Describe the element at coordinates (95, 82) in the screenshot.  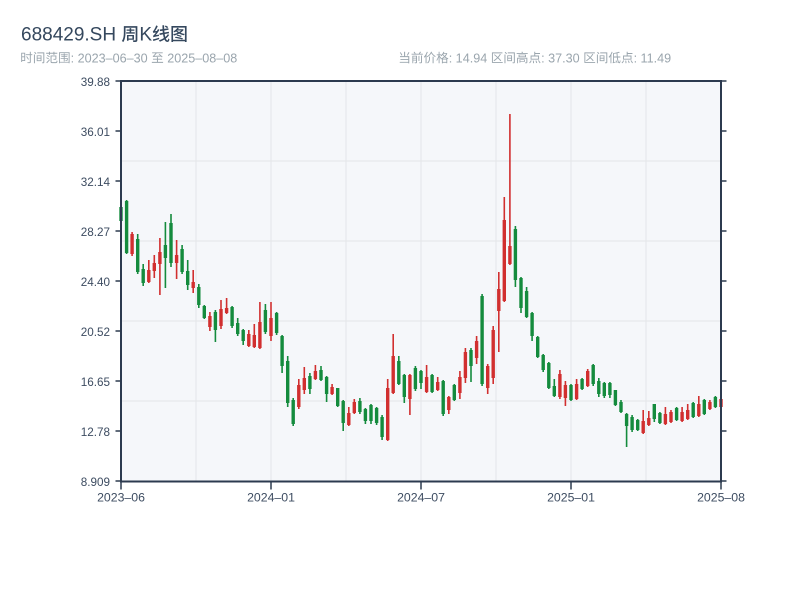
I see `svg-text: 39.88` at that location.